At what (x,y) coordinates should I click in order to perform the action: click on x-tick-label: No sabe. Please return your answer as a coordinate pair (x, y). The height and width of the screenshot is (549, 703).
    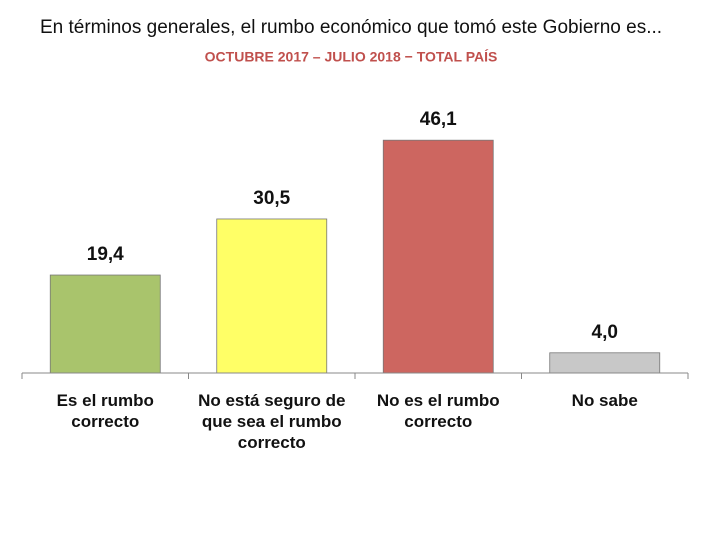
    Looking at the image, I should click on (604, 400).